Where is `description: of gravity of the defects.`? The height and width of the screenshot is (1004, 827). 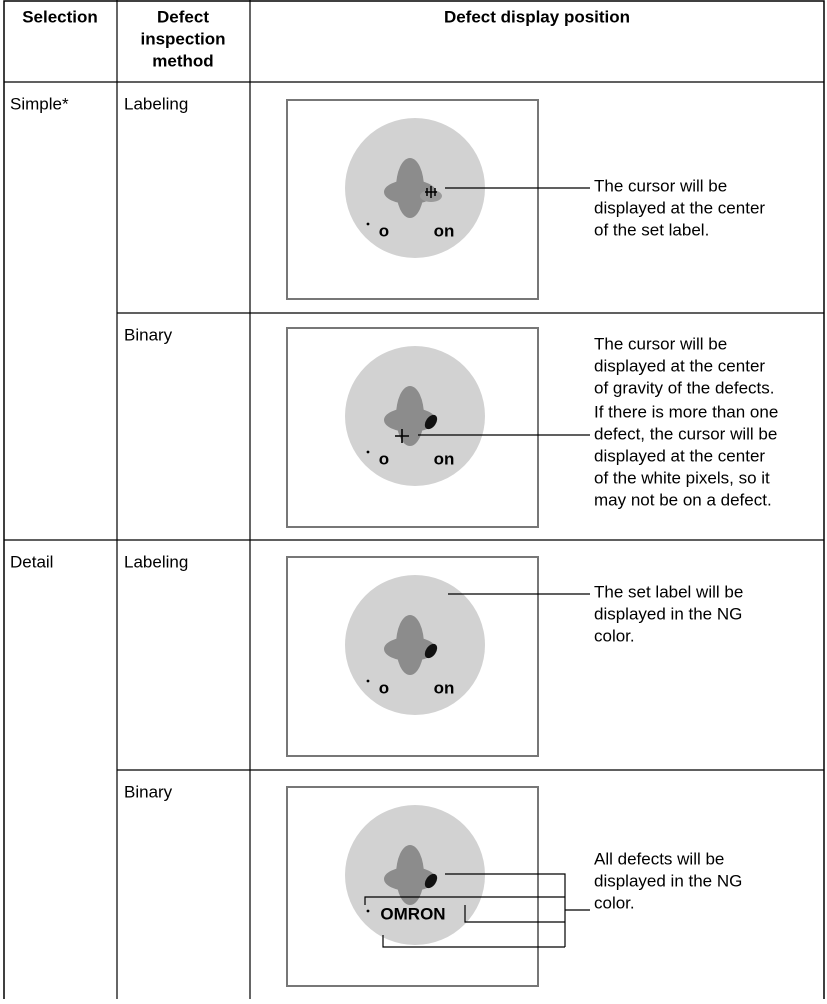
description: of gravity of the defects. is located at coordinates (684, 387).